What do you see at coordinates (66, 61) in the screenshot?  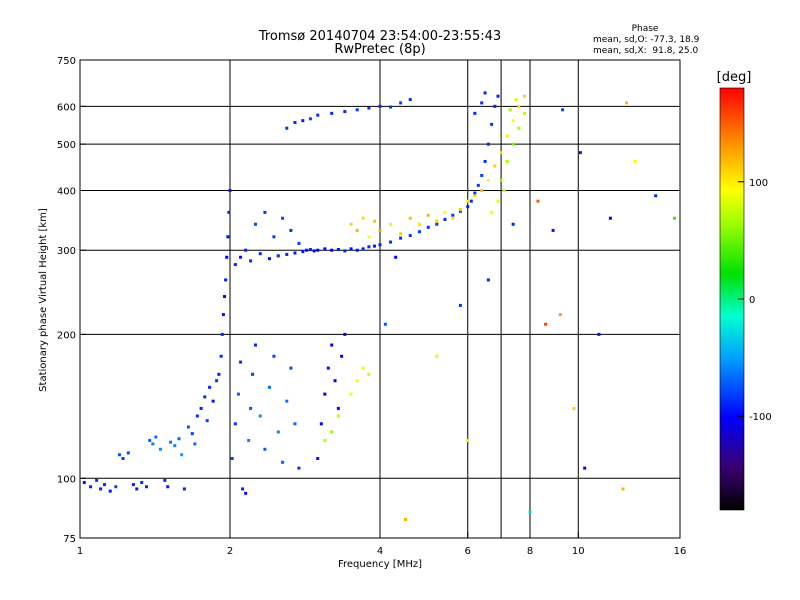 I see `y-tick-label: 750` at bounding box center [66, 61].